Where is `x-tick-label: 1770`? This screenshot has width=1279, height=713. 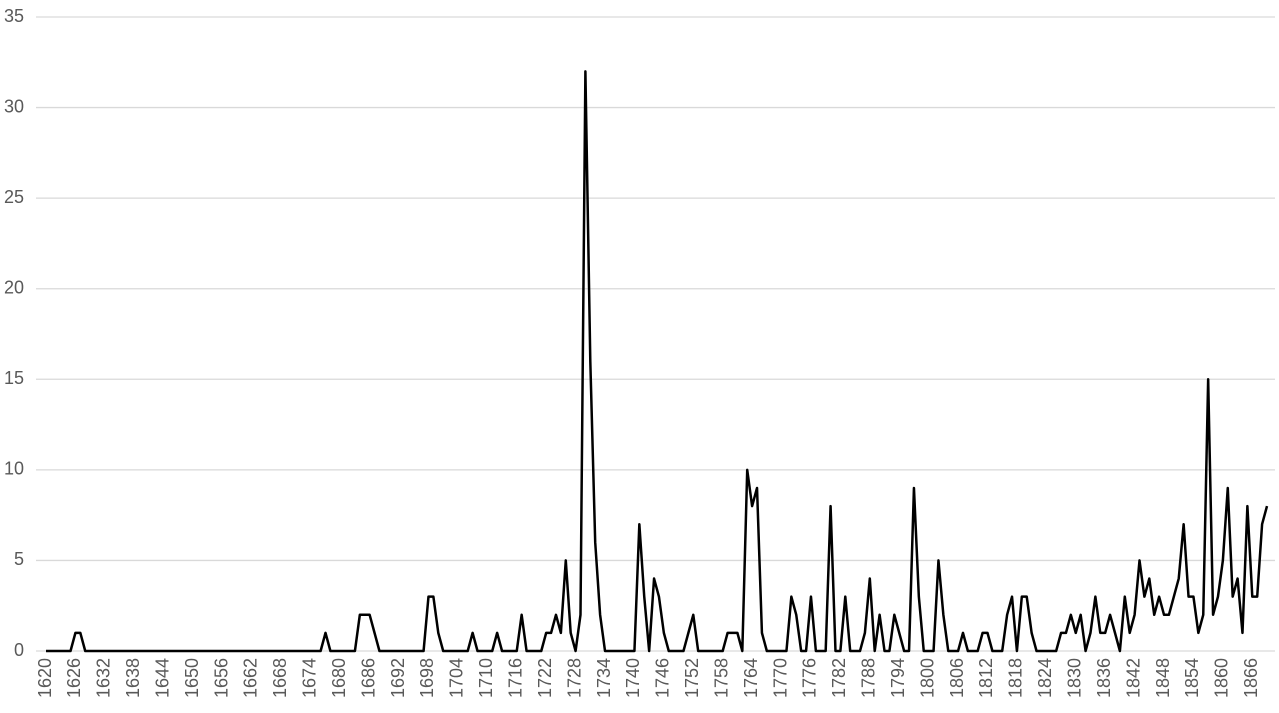
x-tick-label: 1770 is located at coordinates (780, 678).